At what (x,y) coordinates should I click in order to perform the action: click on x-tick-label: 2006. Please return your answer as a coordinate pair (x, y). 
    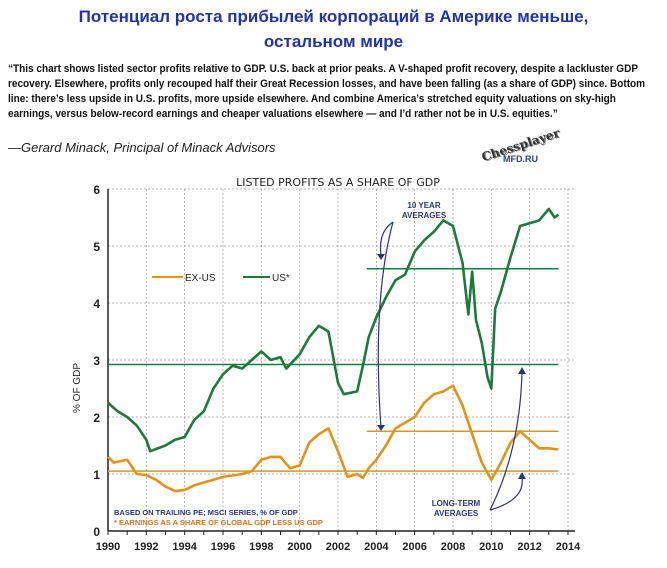
    Looking at the image, I should click on (414, 547).